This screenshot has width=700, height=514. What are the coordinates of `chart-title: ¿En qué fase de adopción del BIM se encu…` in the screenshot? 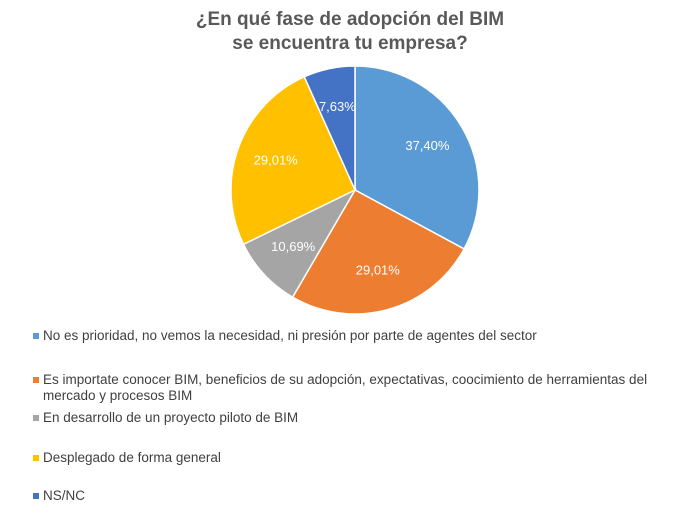 It's located at (350, 32).